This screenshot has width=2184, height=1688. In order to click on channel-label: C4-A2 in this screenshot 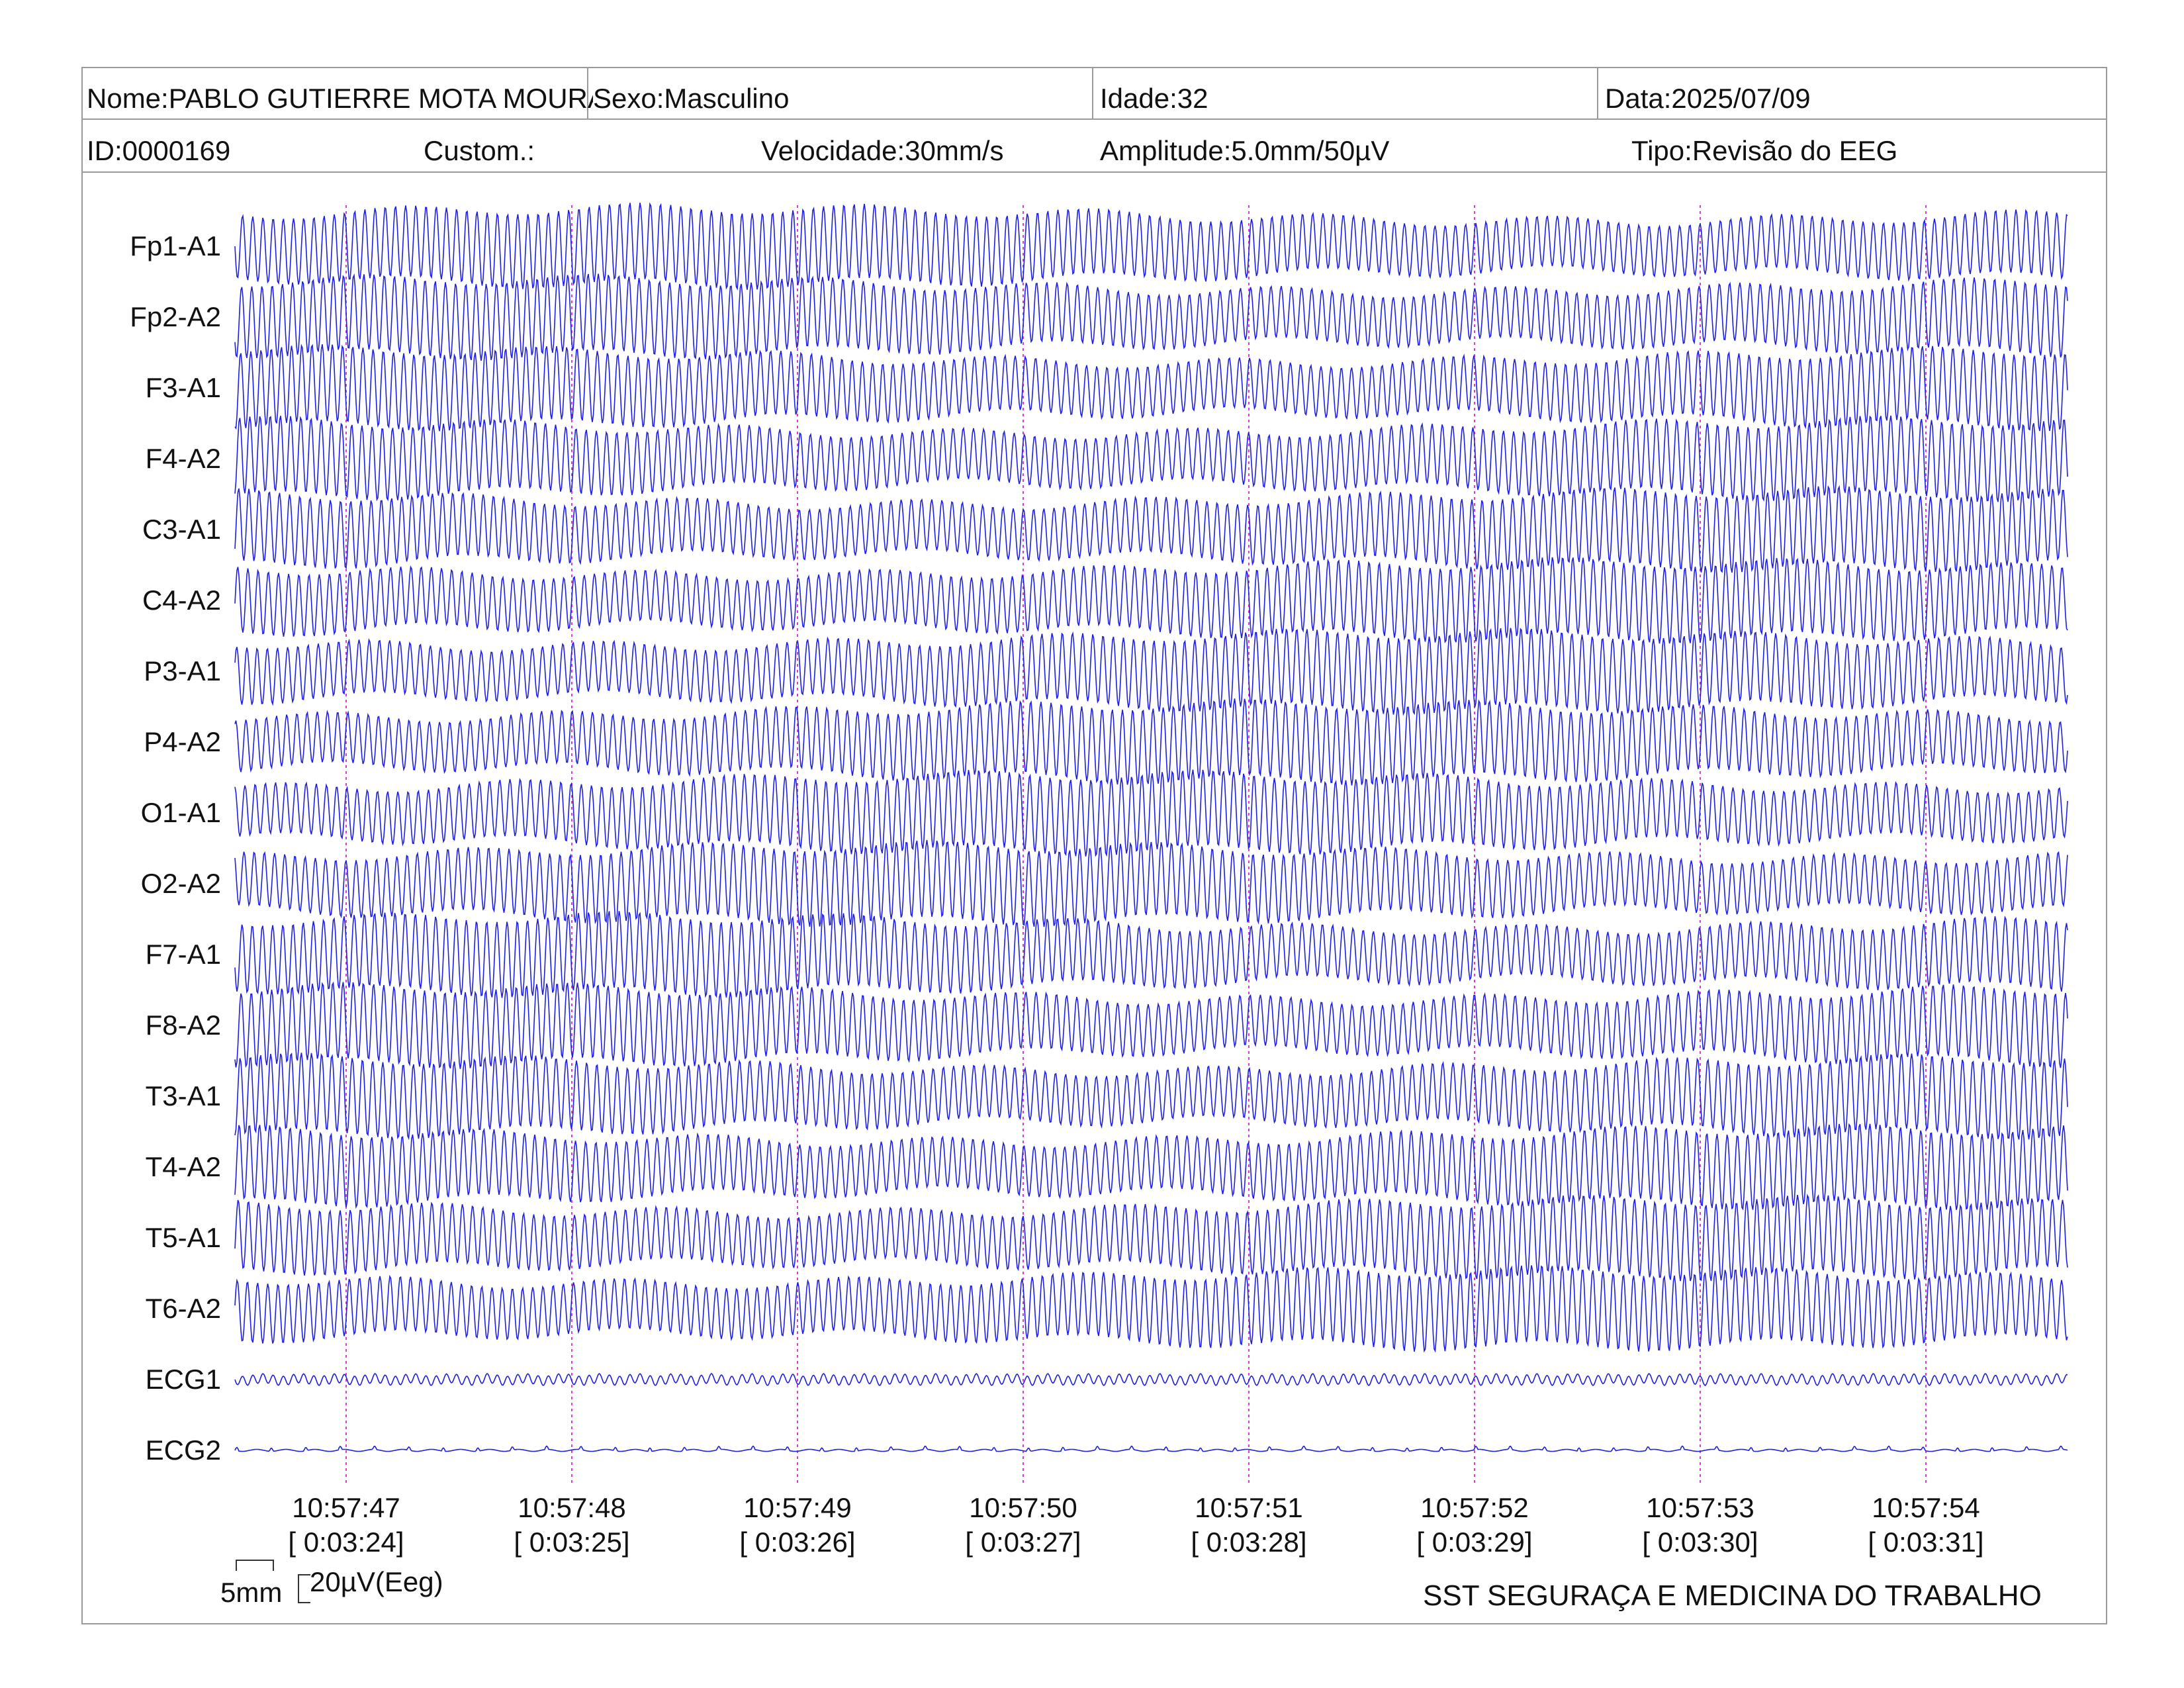, I will do `click(181, 600)`.